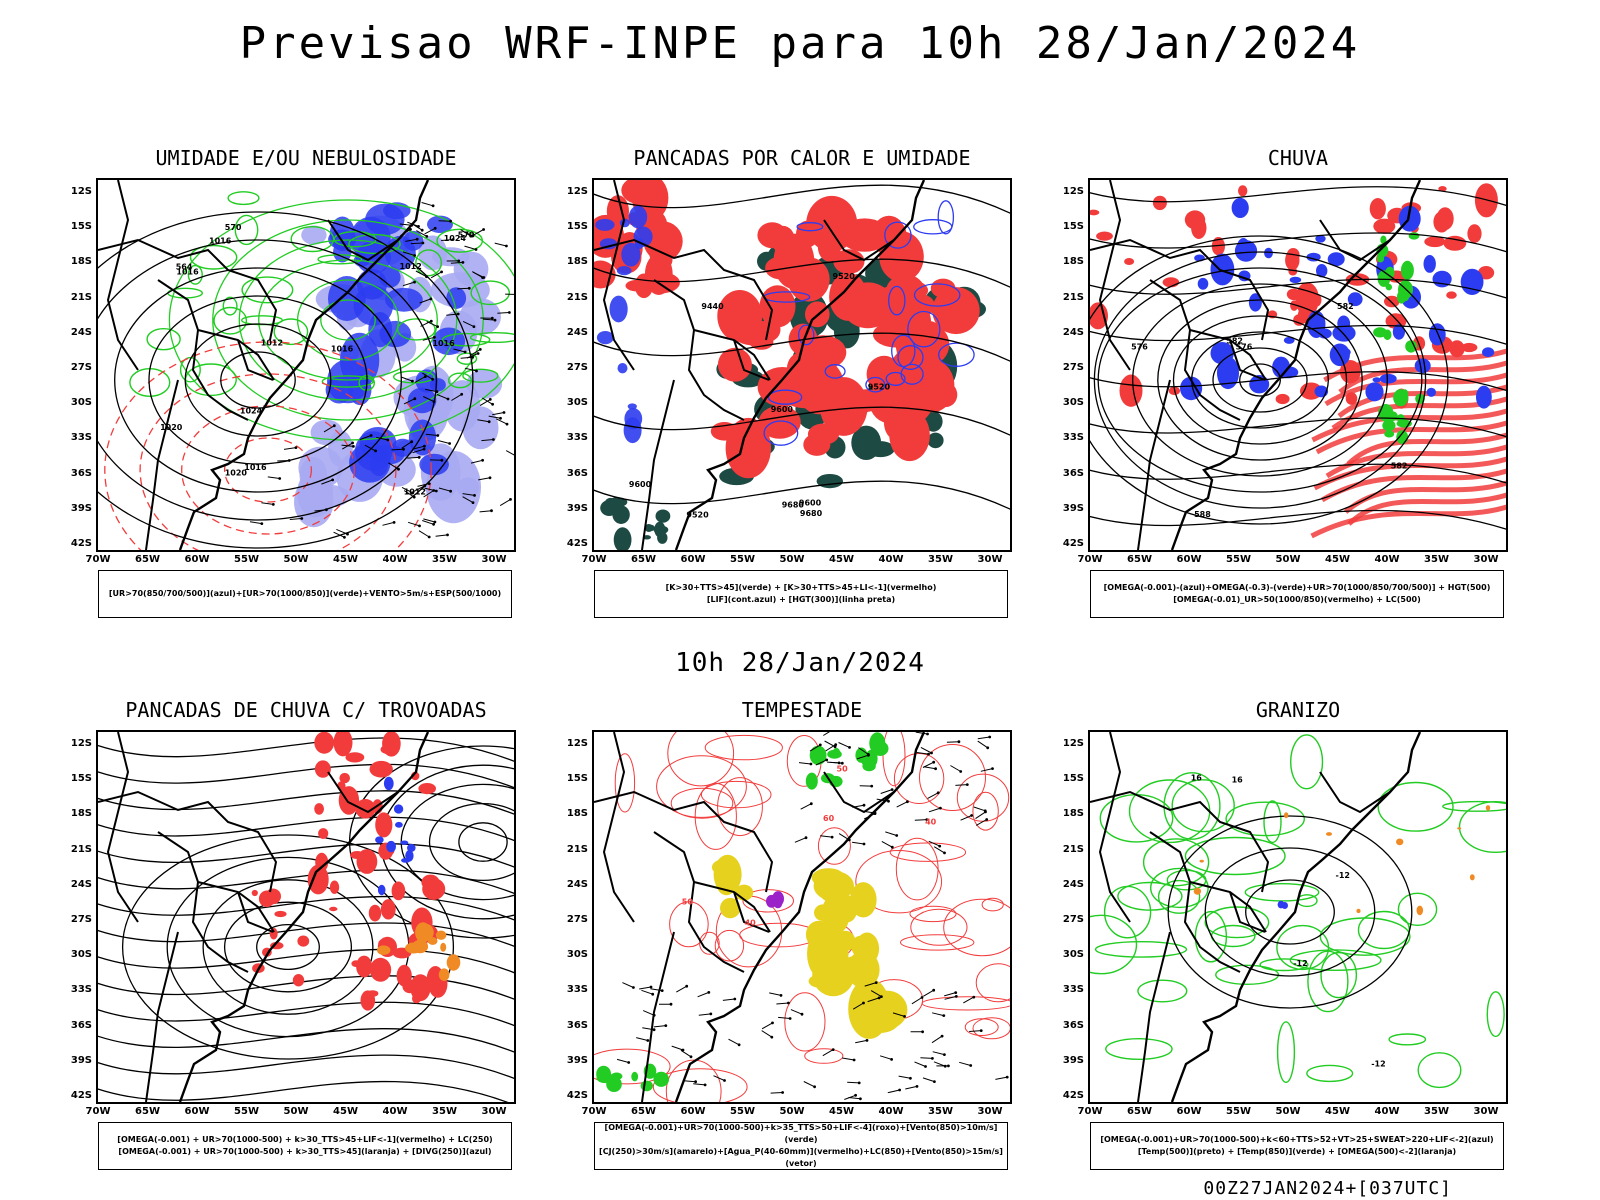 The width and height of the screenshot is (1600, 1200). I want to click on temperature-850-contour, so click(1365, 936).